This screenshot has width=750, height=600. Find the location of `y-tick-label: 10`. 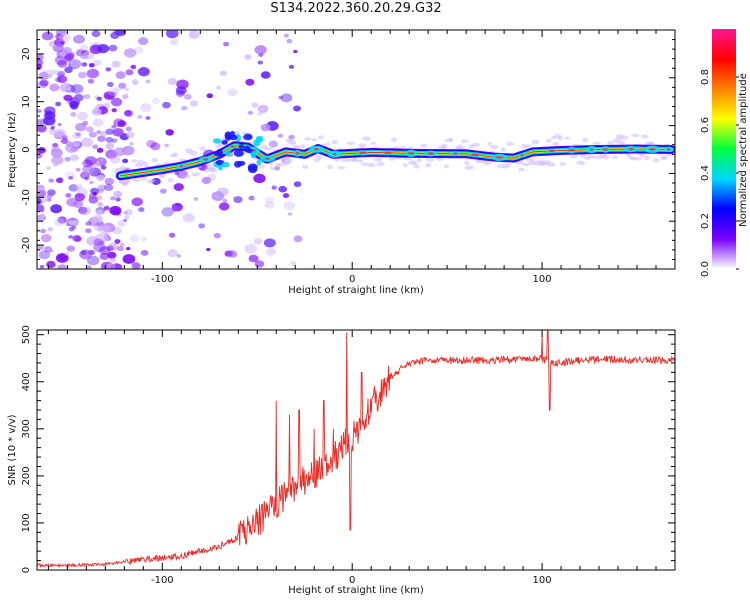

y-tick-label: 10 is located at coordinates (26, 101).